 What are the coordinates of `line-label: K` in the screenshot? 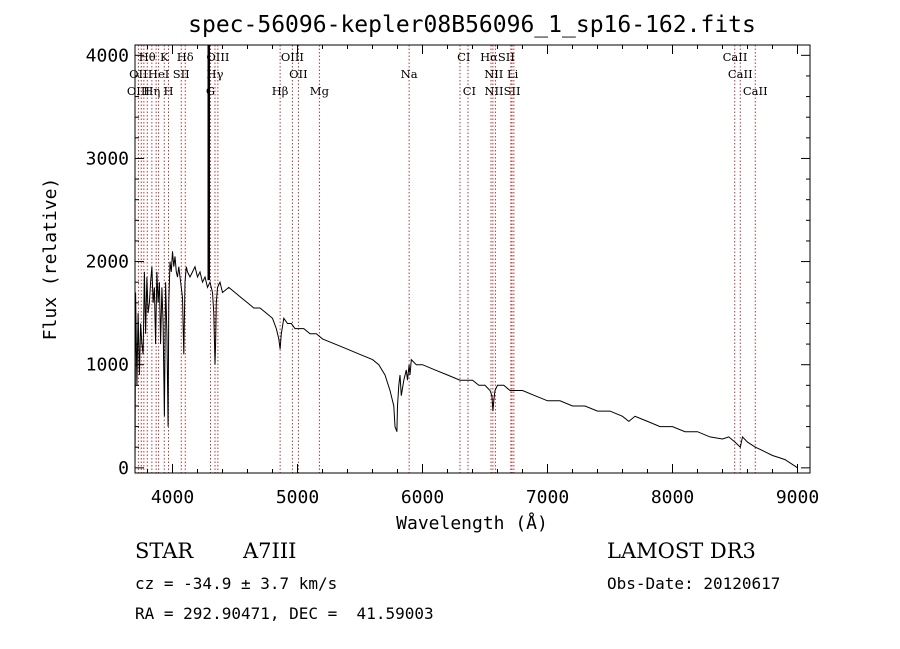 It's located at (164, 57).